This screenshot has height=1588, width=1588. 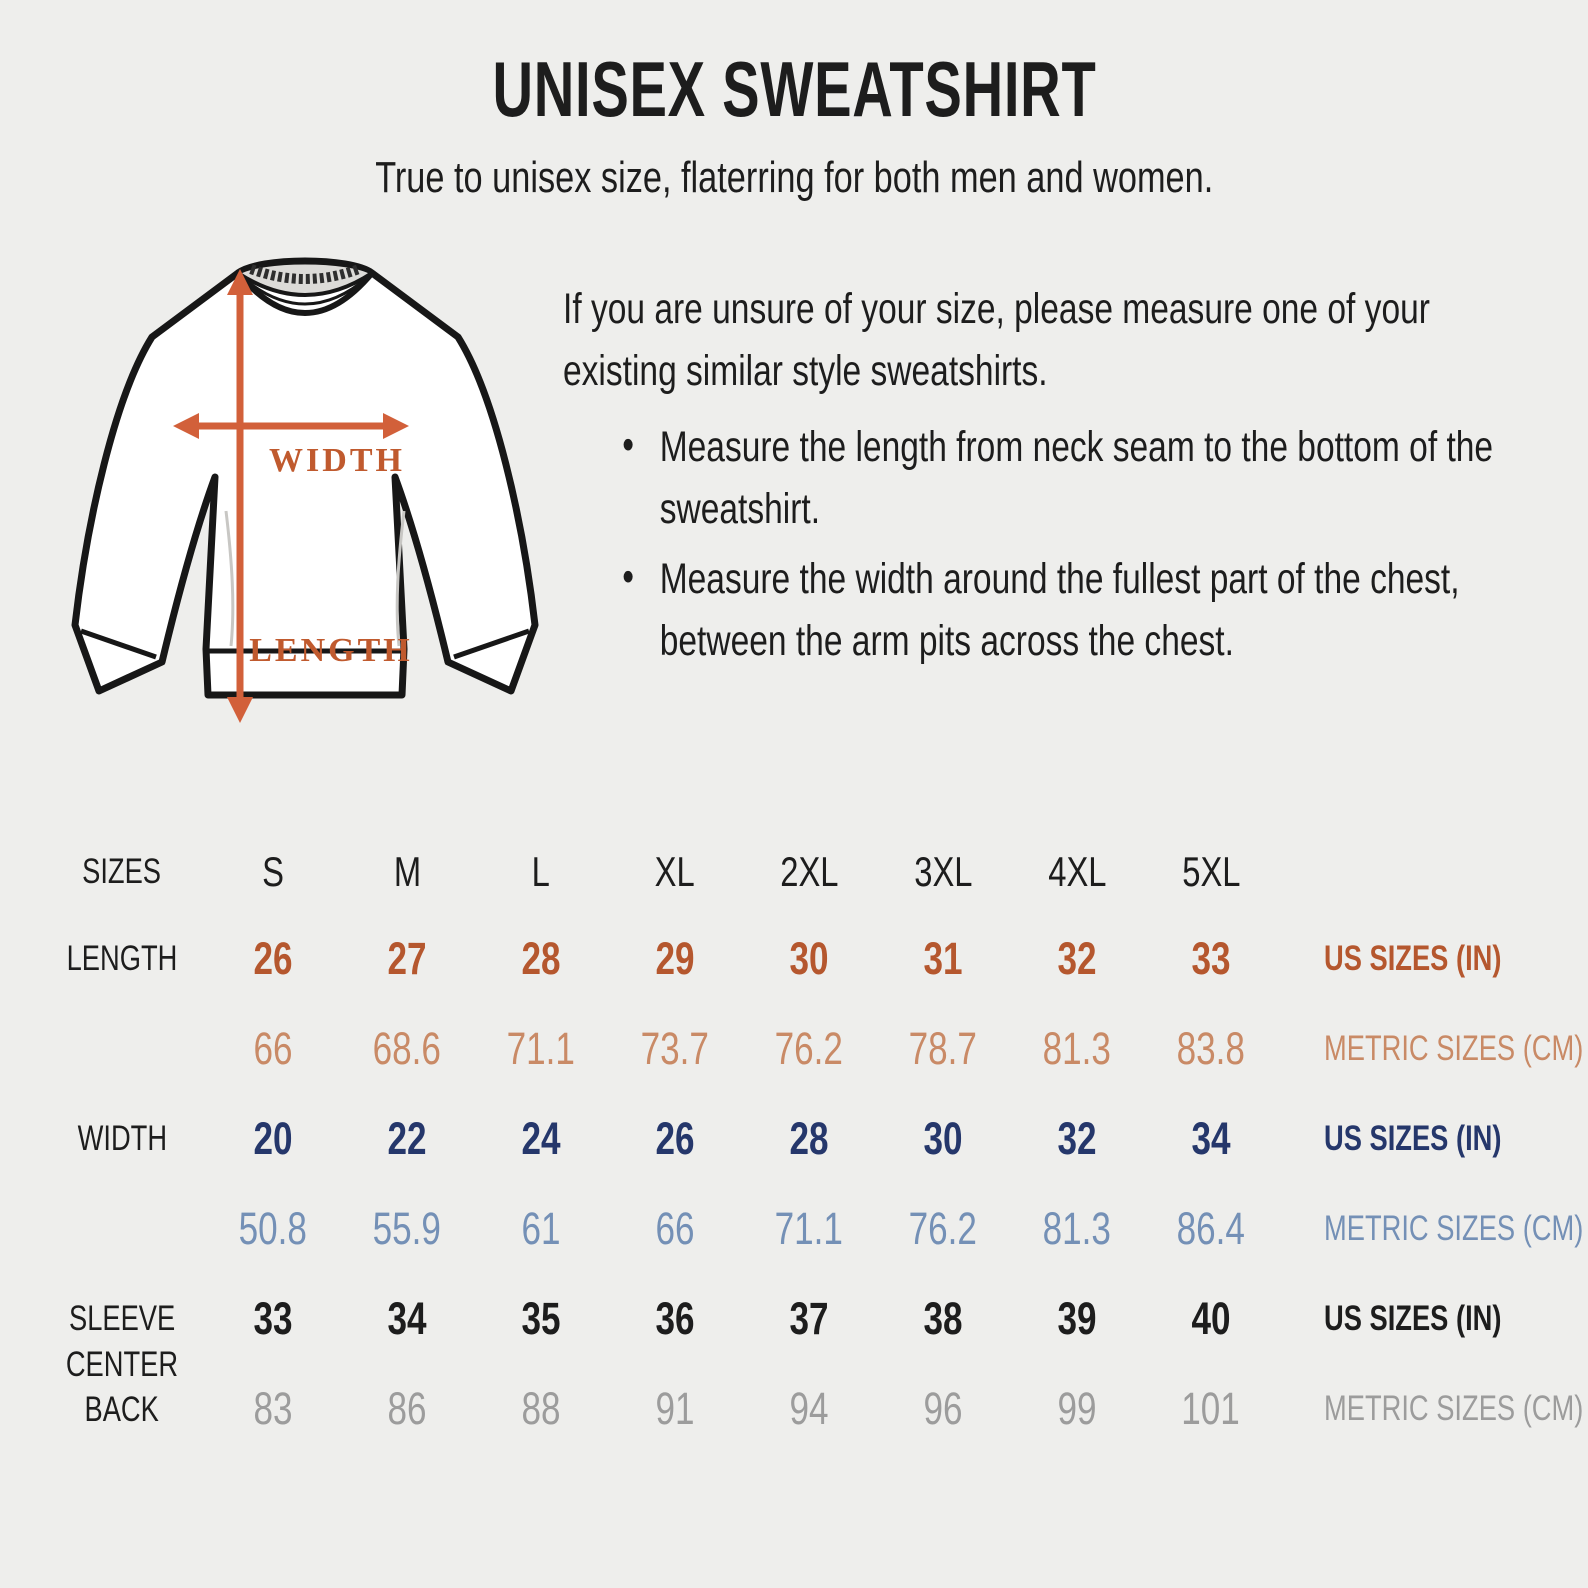 What do you see at coordinates (1211, 1139) in the screenshot?
I see `width-us-value: 34` at bounding box center [1211, 1139].